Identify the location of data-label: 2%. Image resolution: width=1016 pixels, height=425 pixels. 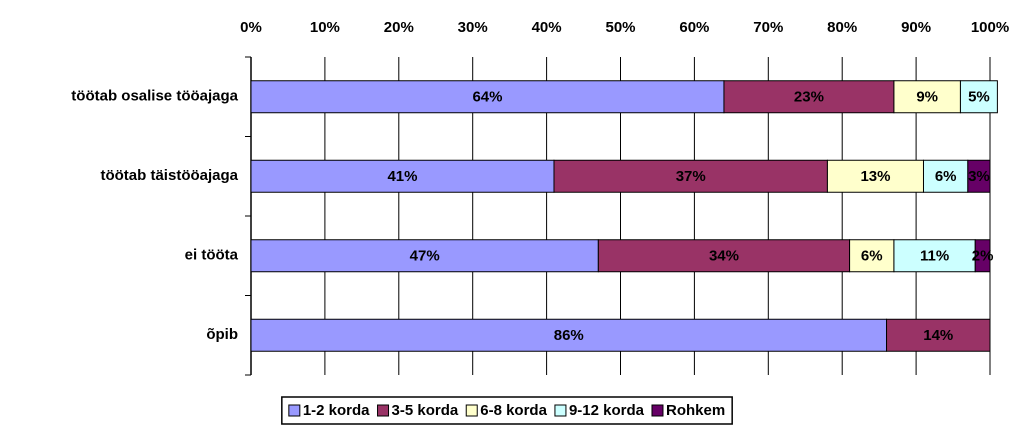
(983, 256).